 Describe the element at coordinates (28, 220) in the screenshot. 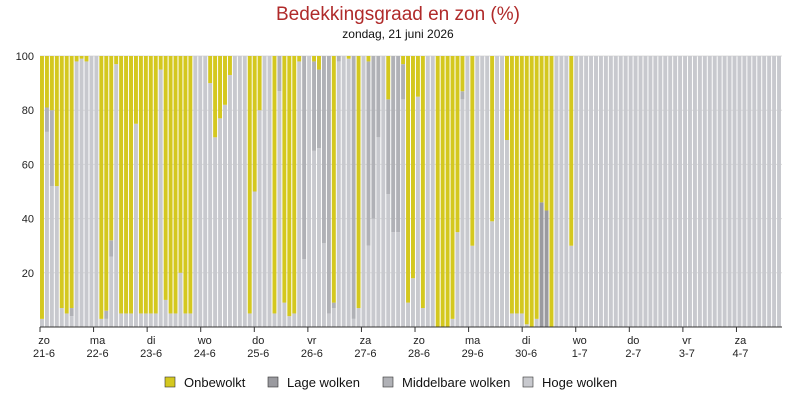

I see `y-tick-label: 40` at that location.